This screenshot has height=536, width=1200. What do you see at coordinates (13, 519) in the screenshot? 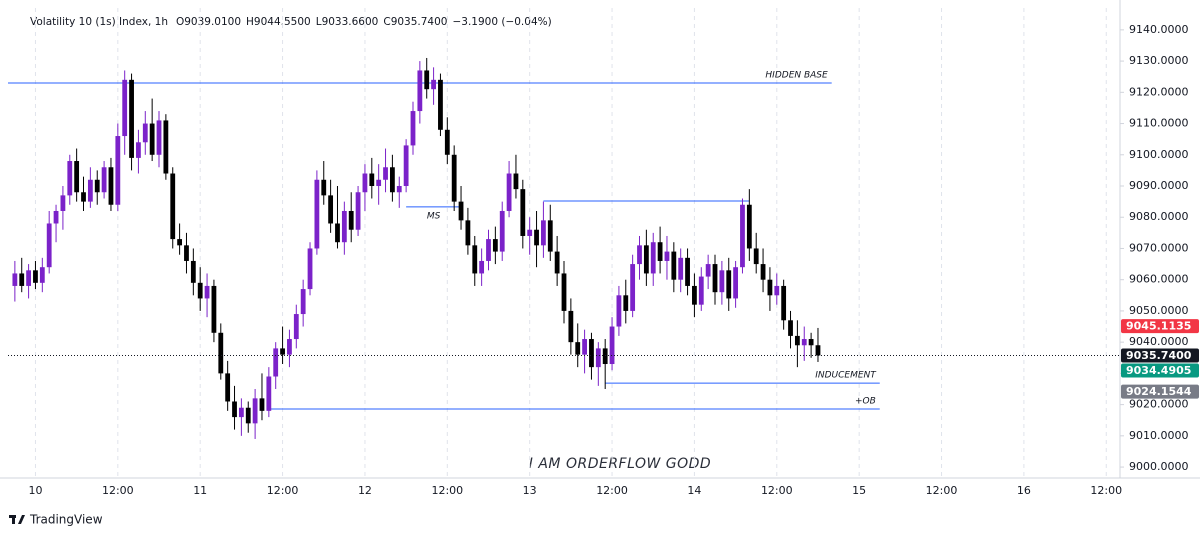
I see `logo-shape` at bounding box center [13, 519].